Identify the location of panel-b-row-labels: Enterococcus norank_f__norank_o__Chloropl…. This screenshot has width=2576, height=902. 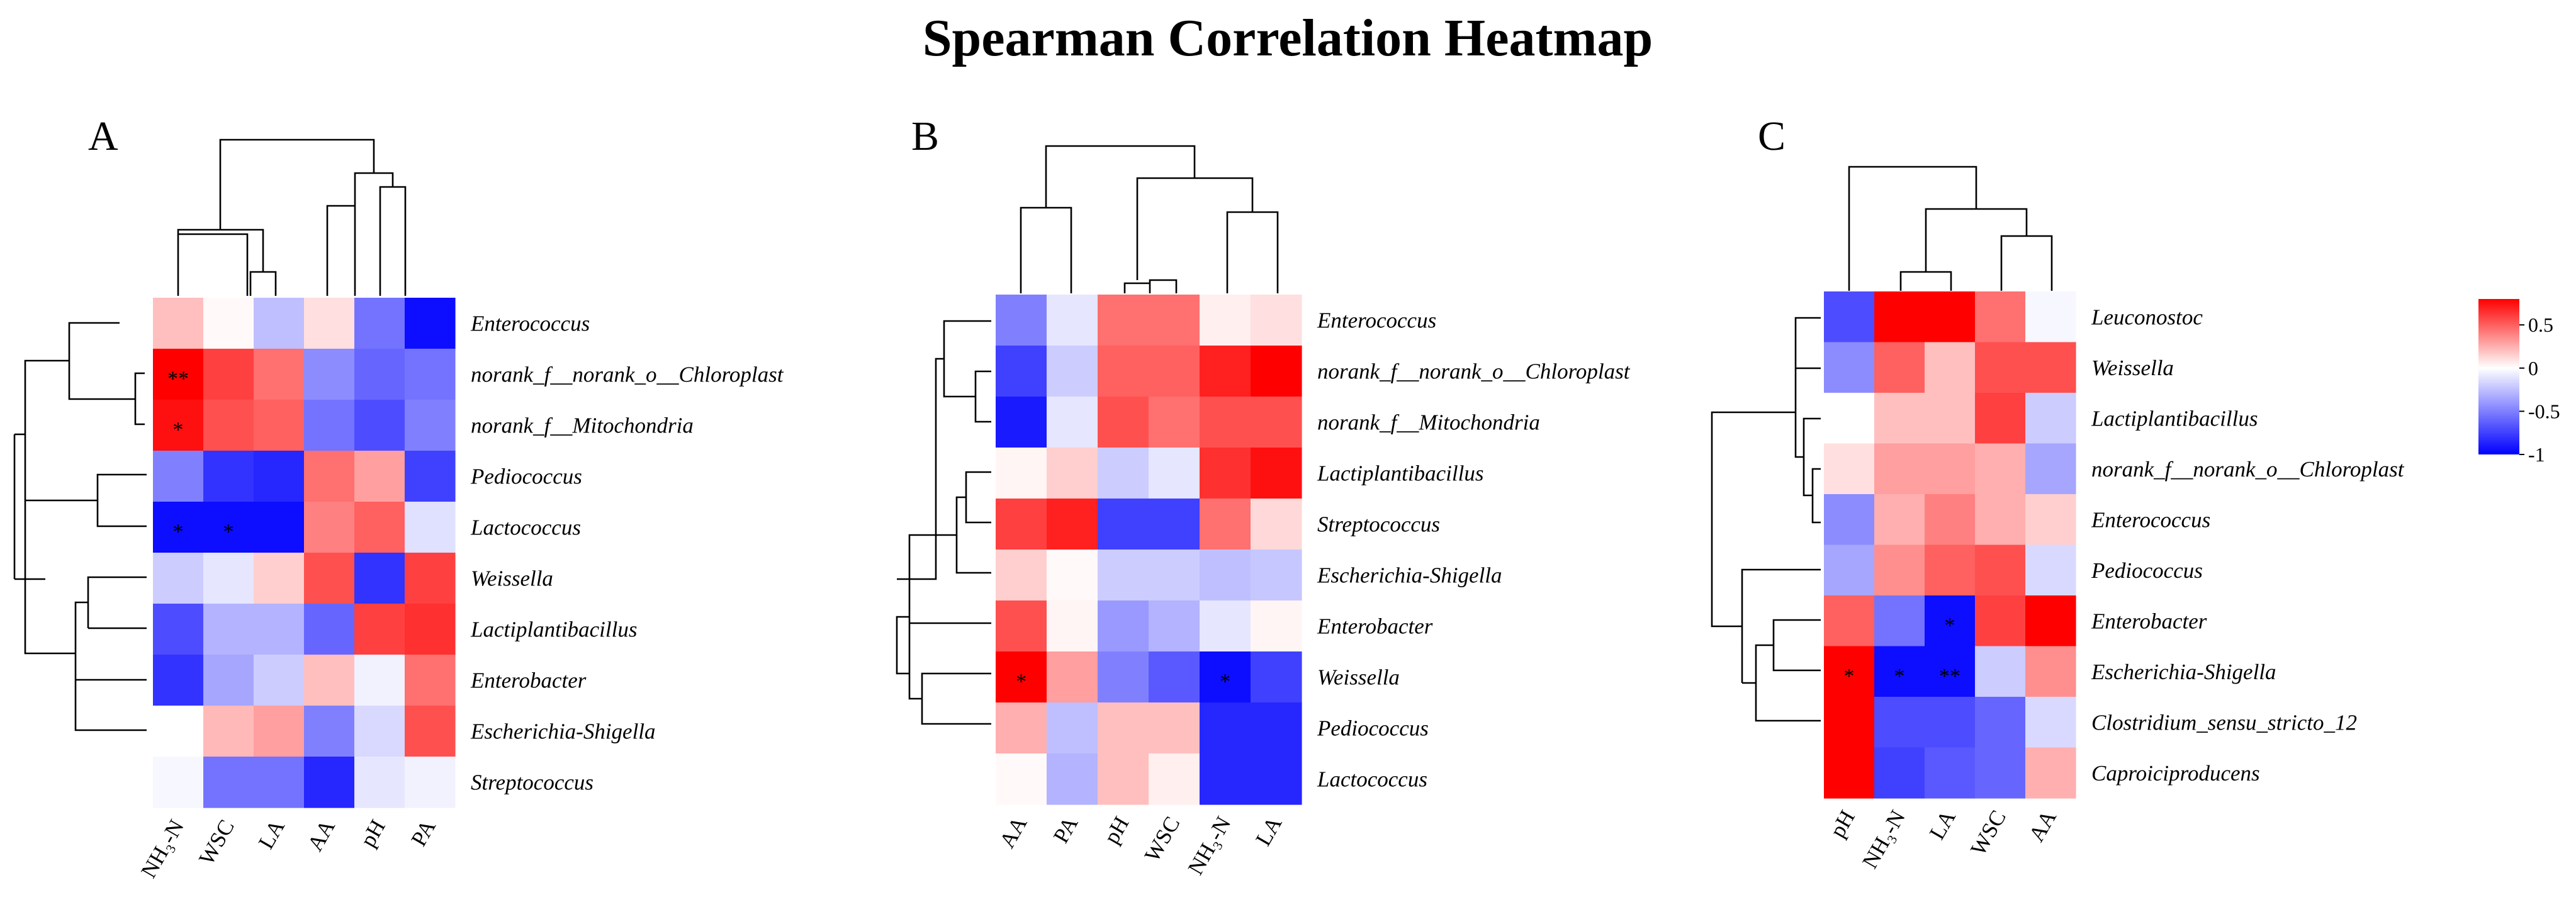
(1474, 550).